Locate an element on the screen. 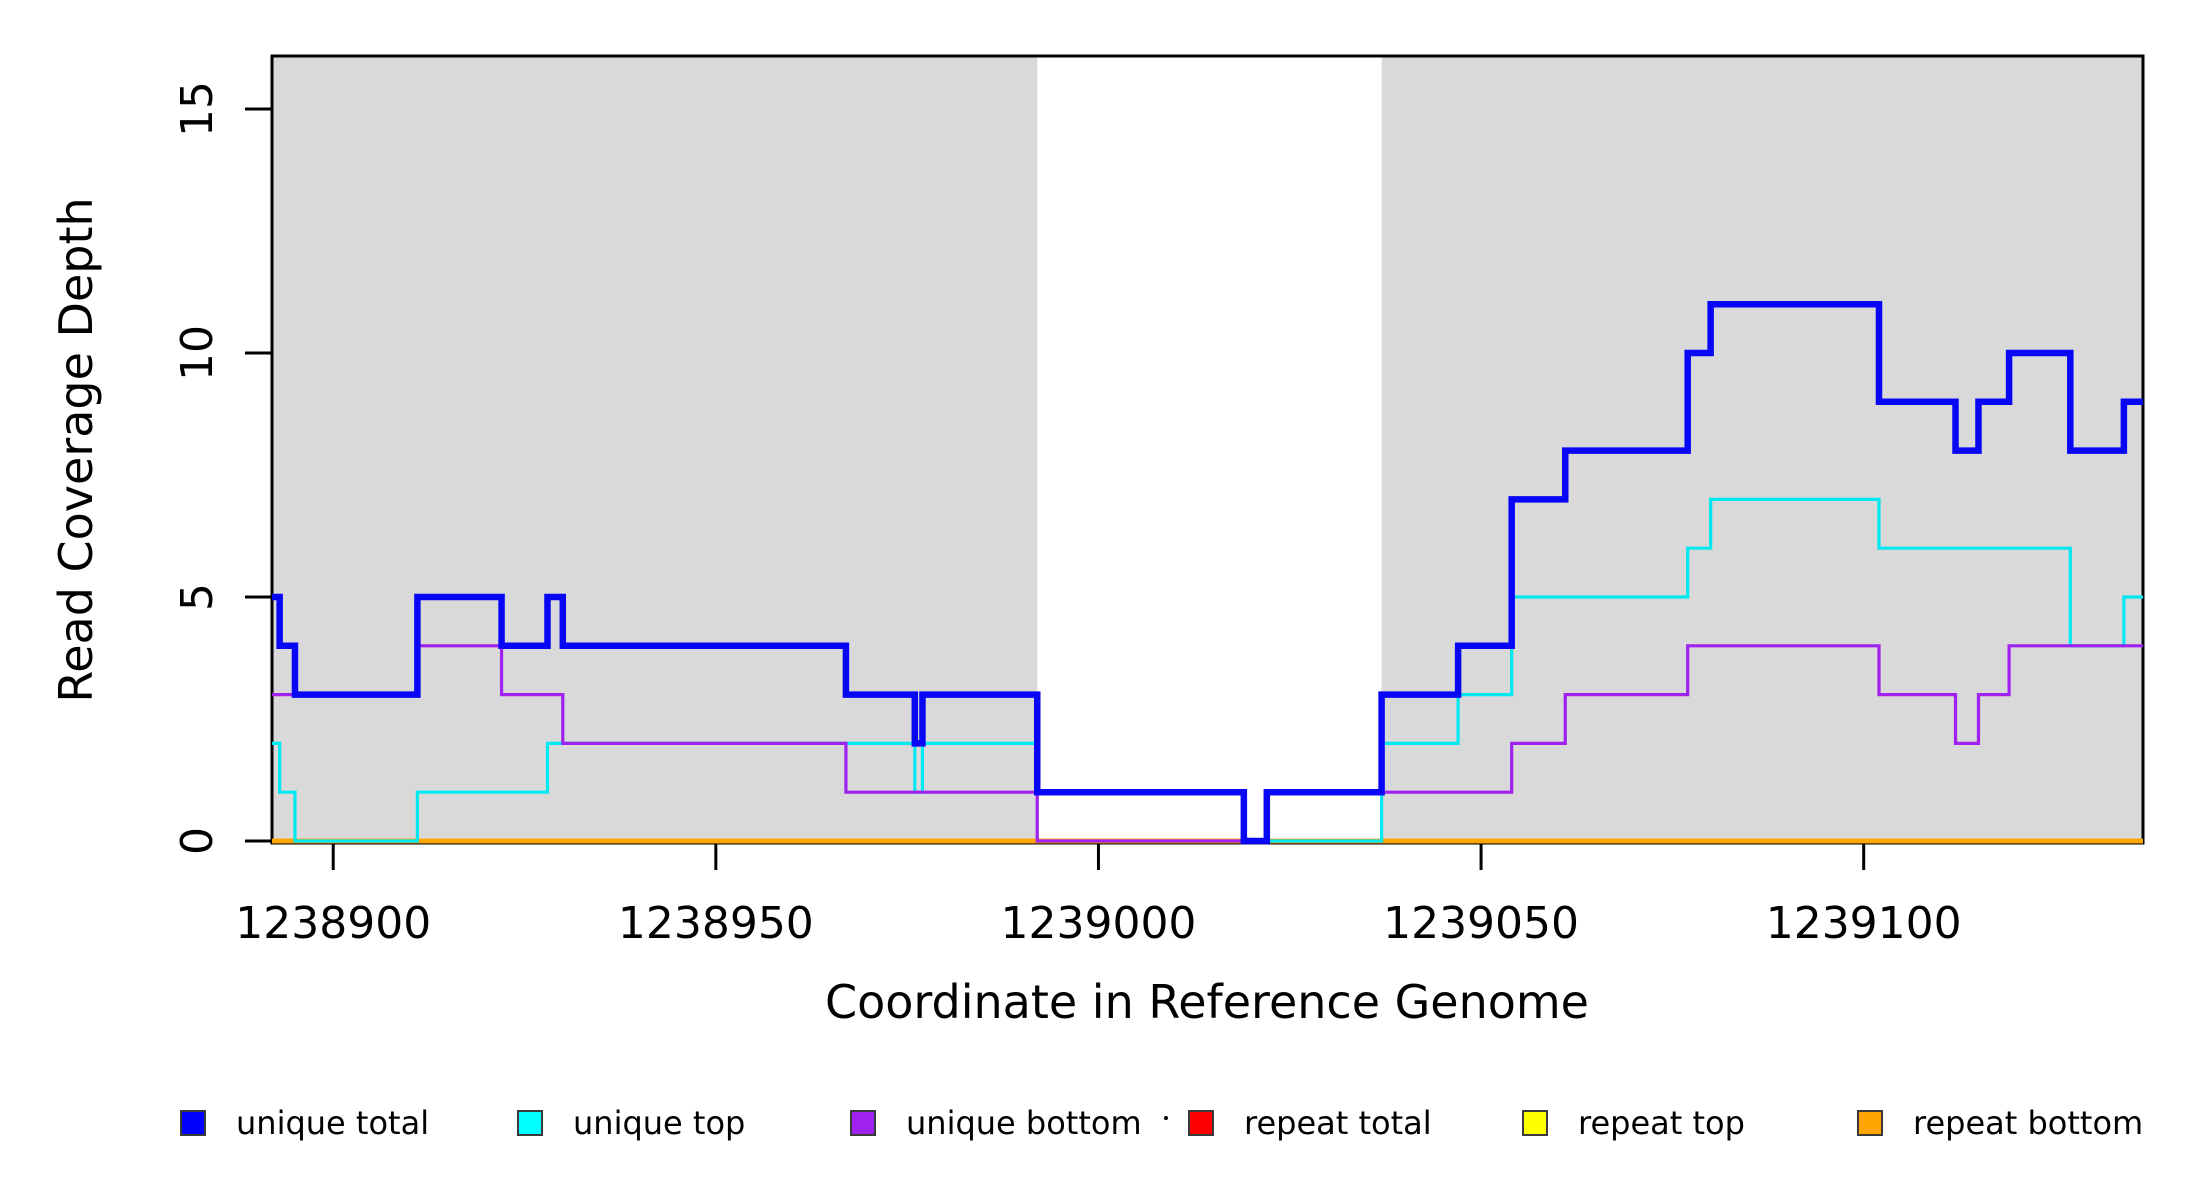 The image size is (2200, 1200). stray-dot-mark is located at coordinates (1166, 1118).